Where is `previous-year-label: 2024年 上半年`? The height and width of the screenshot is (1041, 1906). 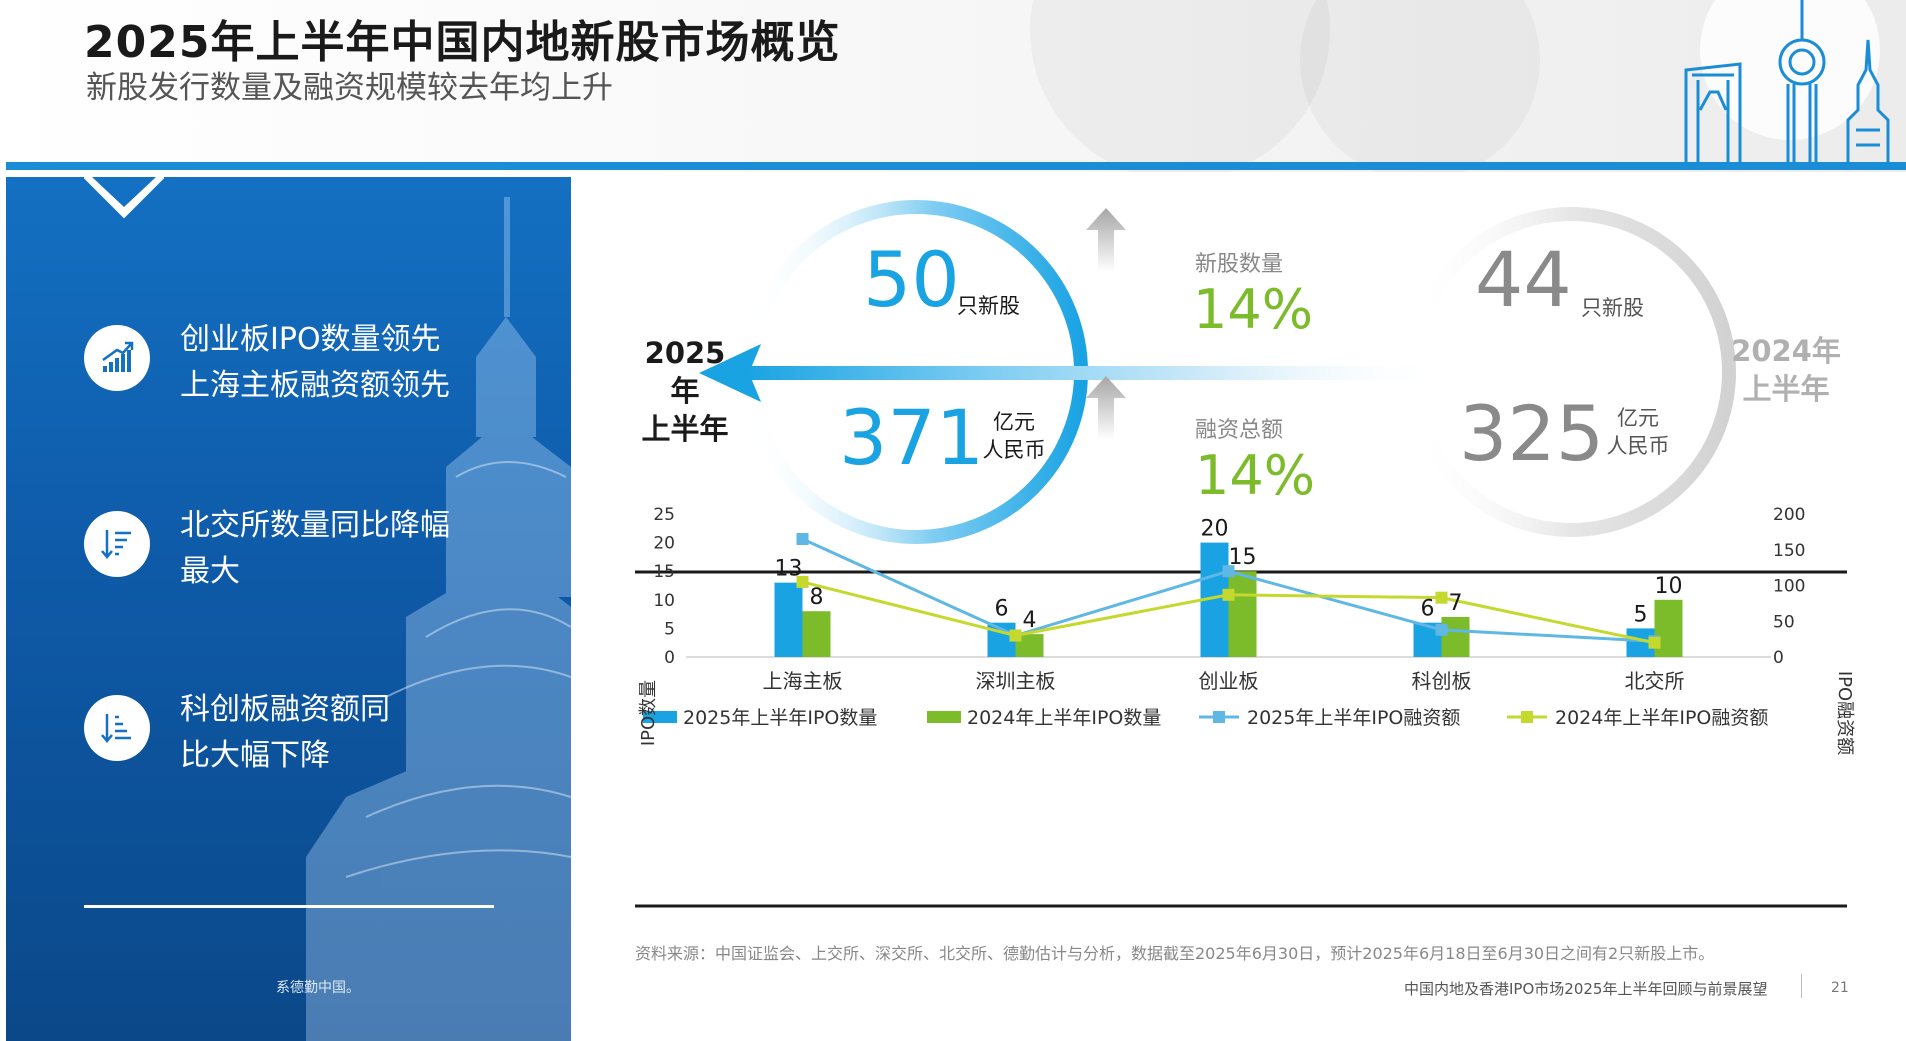
previous-year-label: 2024年 上半年 is located at coordinates (1786, 370).